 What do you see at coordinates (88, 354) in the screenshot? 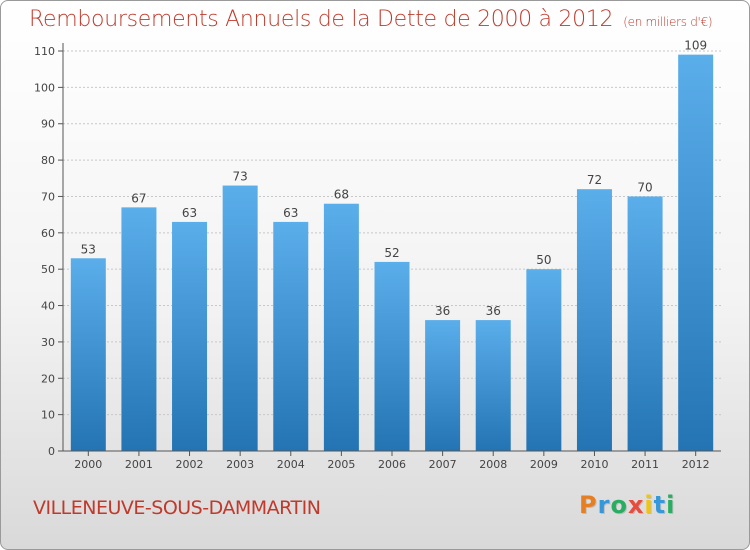
I see `bar-2000` at bounding box center [88, 354].